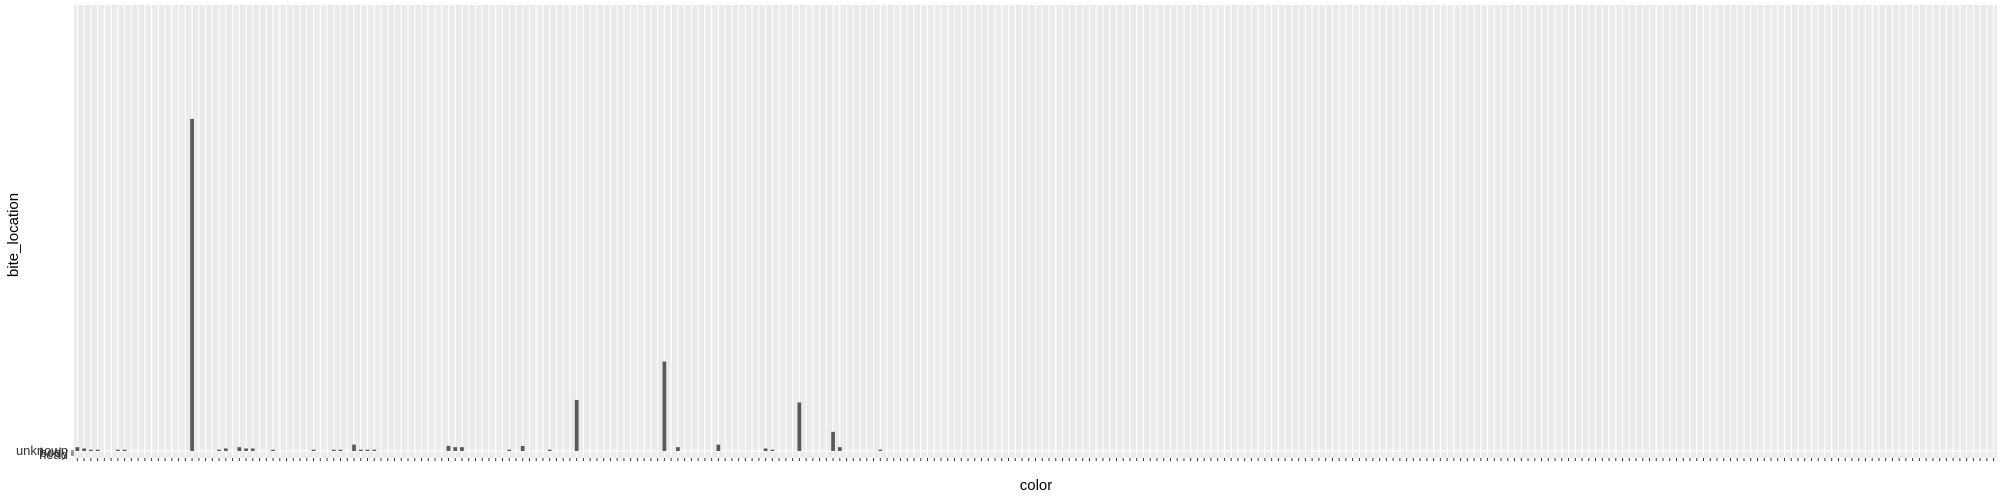 Image resolution: width=2000 pixels, height=500 pixels. I want to click on y-tick-label-unknown: unknown, so click(42, 450).